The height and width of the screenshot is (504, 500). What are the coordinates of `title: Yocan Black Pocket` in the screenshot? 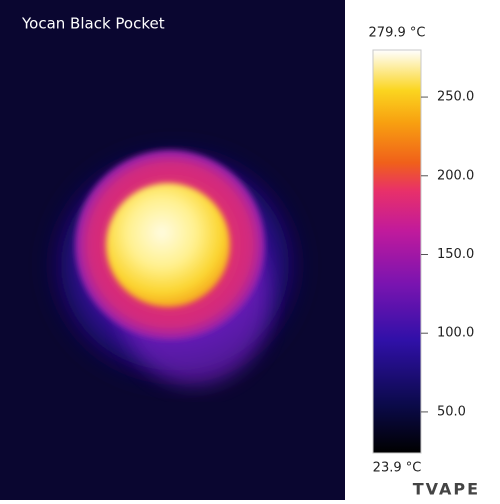 It's located at (93, 24).